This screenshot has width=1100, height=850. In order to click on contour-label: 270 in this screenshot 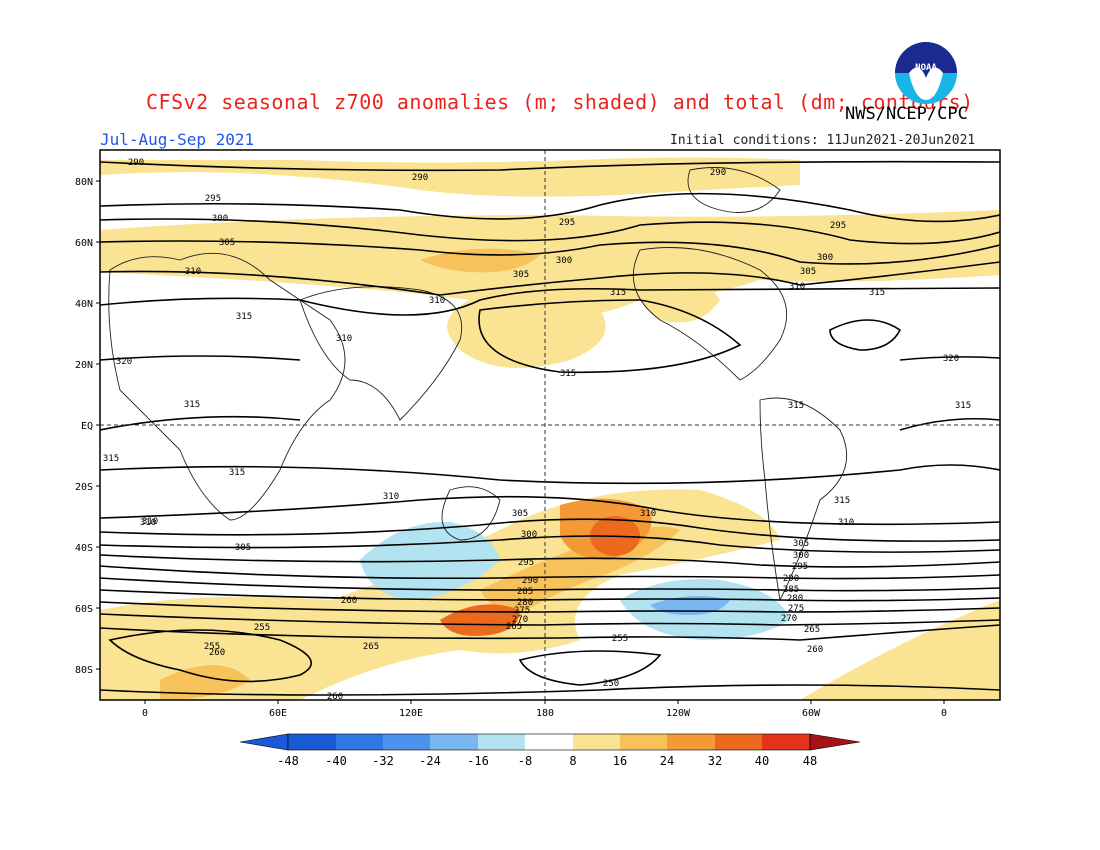, I will do `click(789, 619)`.